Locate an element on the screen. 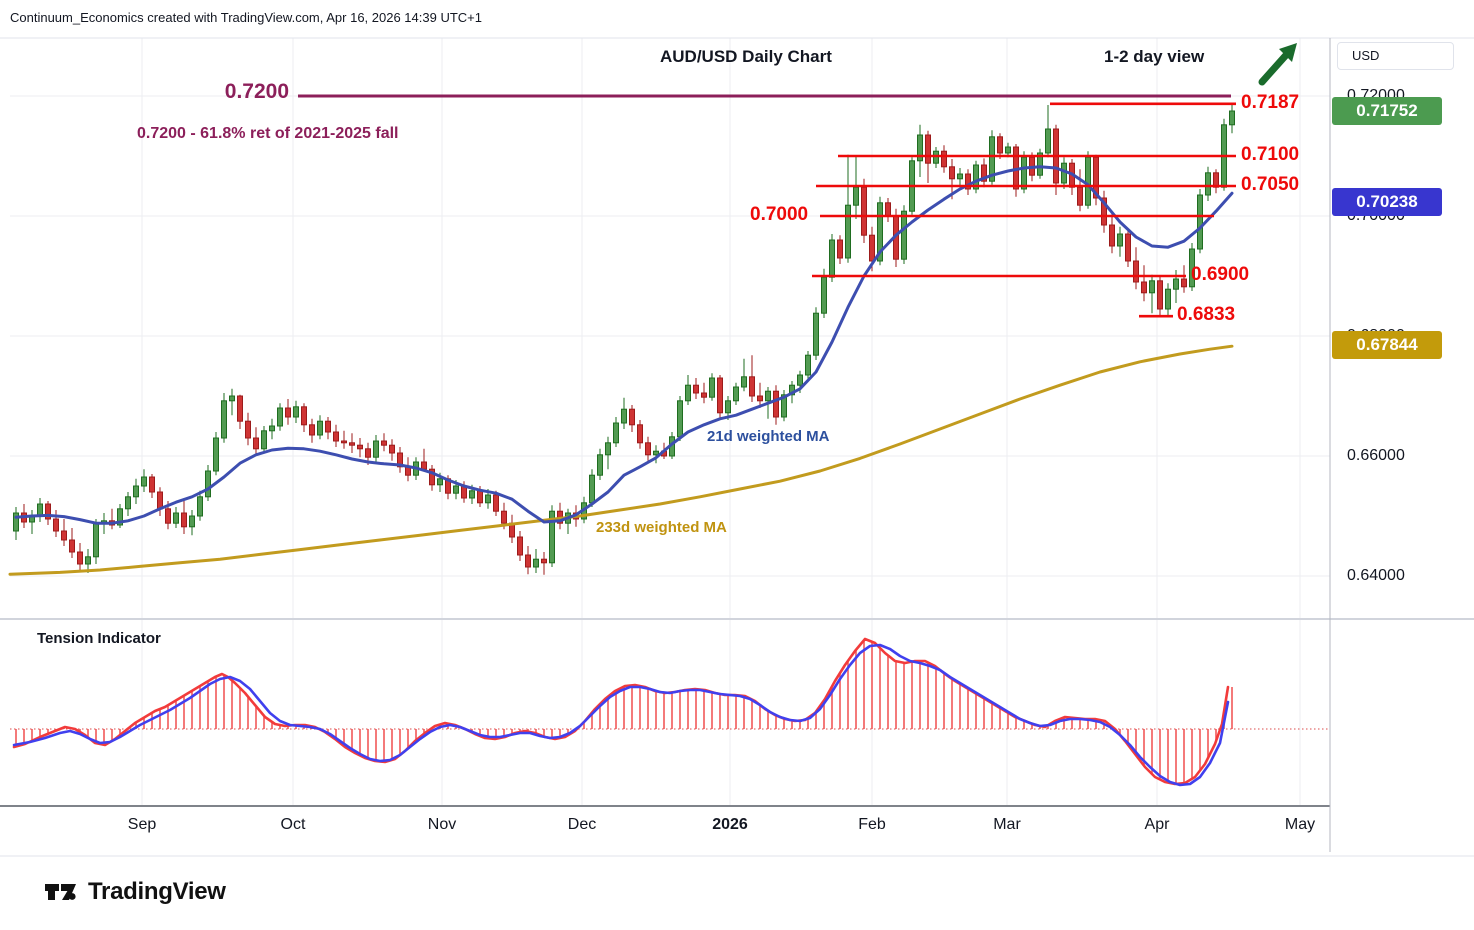 The height and width of the screenshot is (930, 1474). level-label-0.7000: 0.7000 is located at coordinates (779, 214).